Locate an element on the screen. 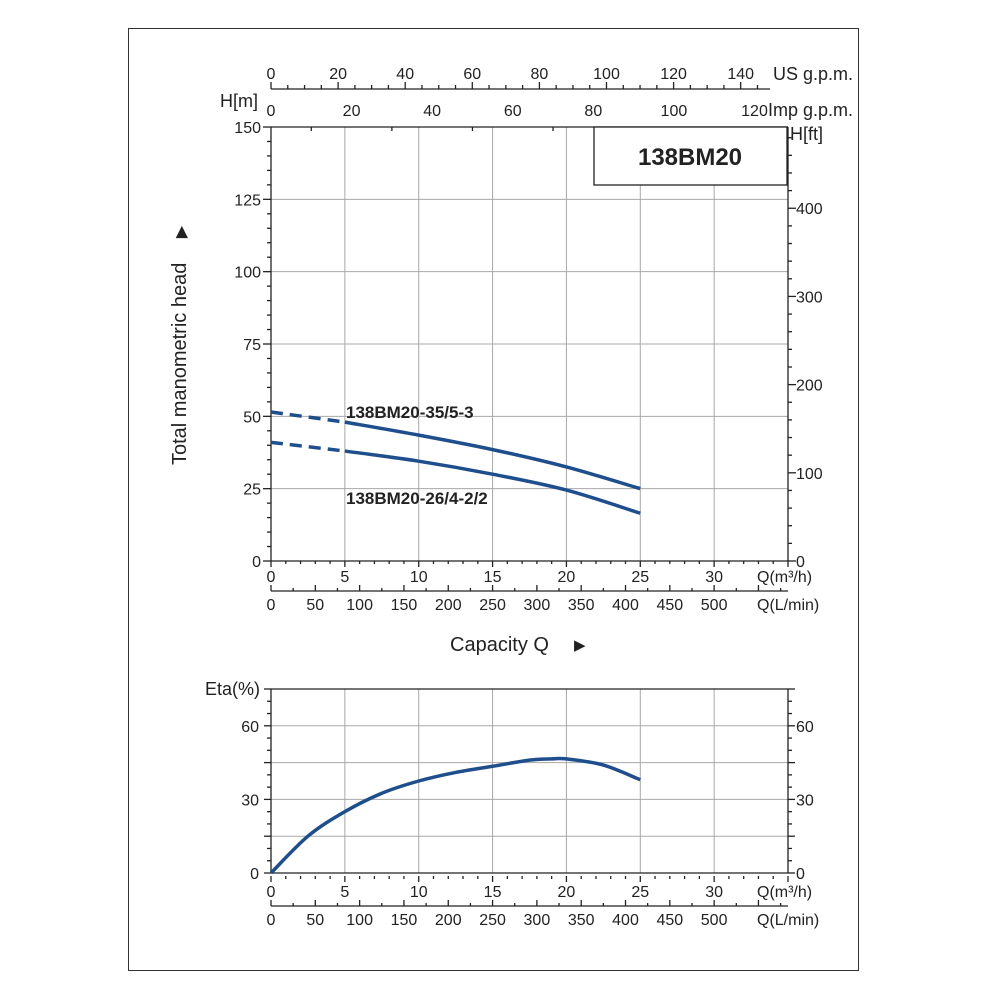 The height and width of the screenshot is (1000, 1000). us-gpm-tick-label: 80 is located at coordinates (539, 74).